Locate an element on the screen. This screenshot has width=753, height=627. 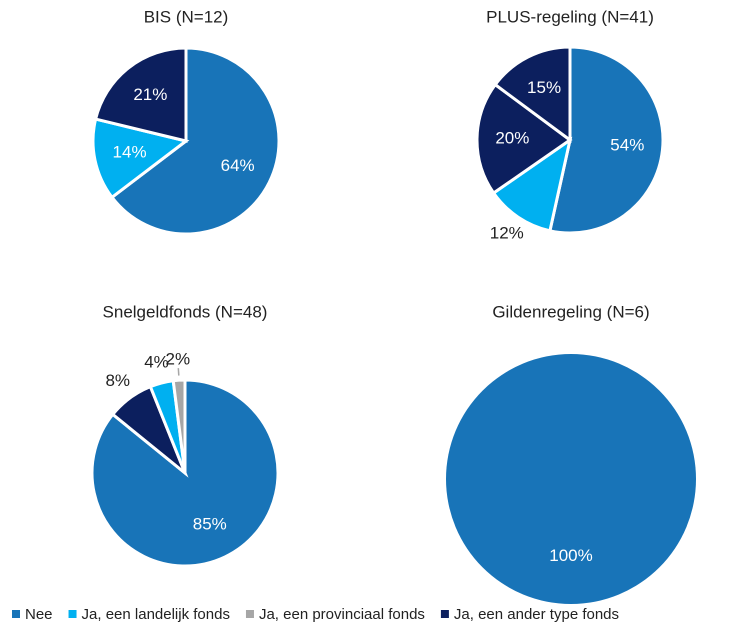
chart-title: BIS (N=12) is located at coordinates (186, 16).